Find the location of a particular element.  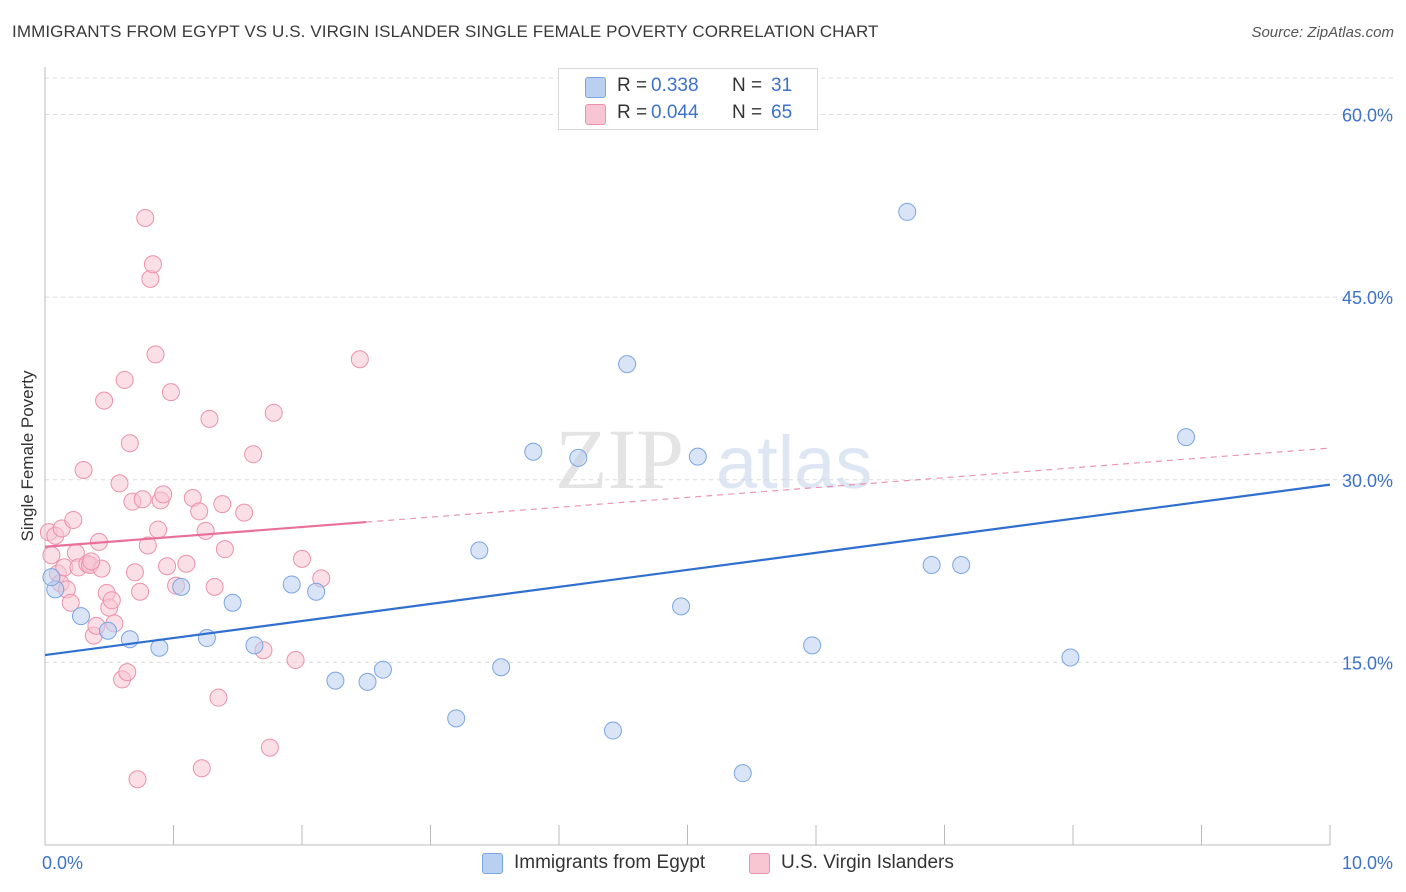

legend-label: Immigrants from Egypt is located at coordinates (610, 862).